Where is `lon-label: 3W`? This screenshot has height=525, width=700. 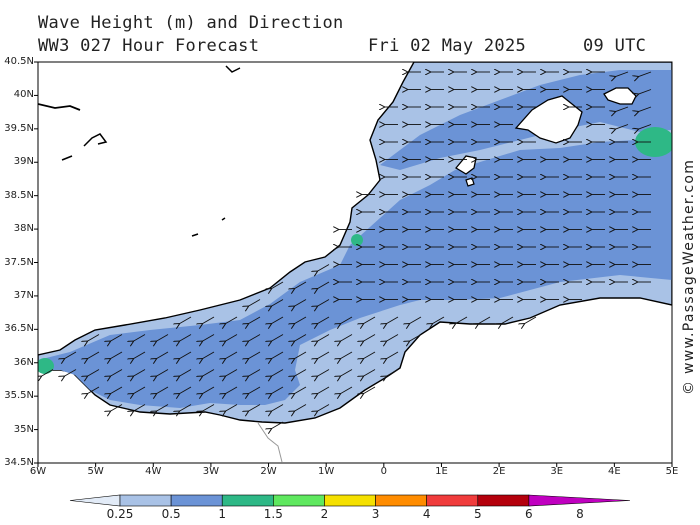 lon-label: 3W is located at coordinates (211, 471).